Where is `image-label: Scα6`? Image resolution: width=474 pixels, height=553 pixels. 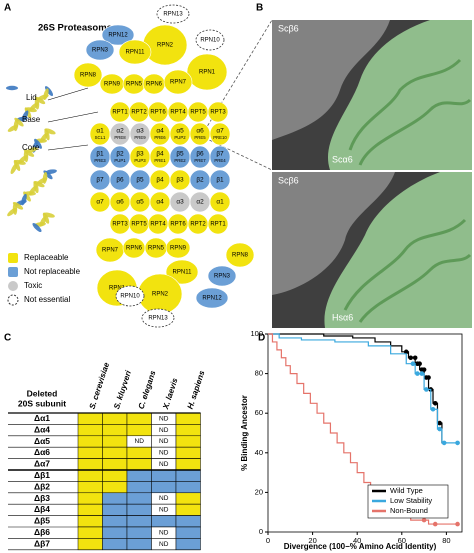 image-label: Scα6 is located at coordinates (342, 159).